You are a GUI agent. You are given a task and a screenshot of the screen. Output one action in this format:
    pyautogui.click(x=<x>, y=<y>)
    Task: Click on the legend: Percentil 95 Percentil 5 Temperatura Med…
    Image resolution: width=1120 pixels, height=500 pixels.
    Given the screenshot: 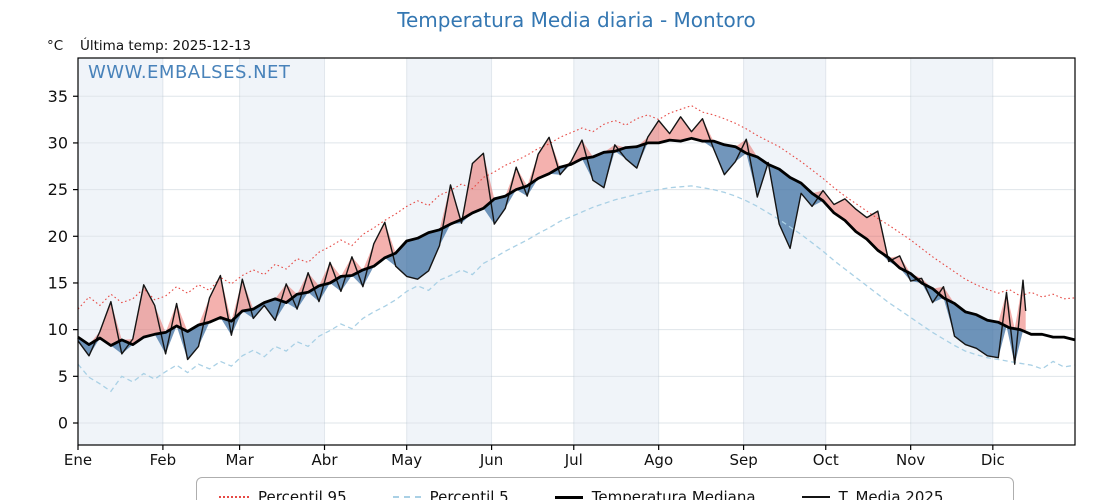 What is the action you would take?
    pyautogui.click(x=605, y=488)
    